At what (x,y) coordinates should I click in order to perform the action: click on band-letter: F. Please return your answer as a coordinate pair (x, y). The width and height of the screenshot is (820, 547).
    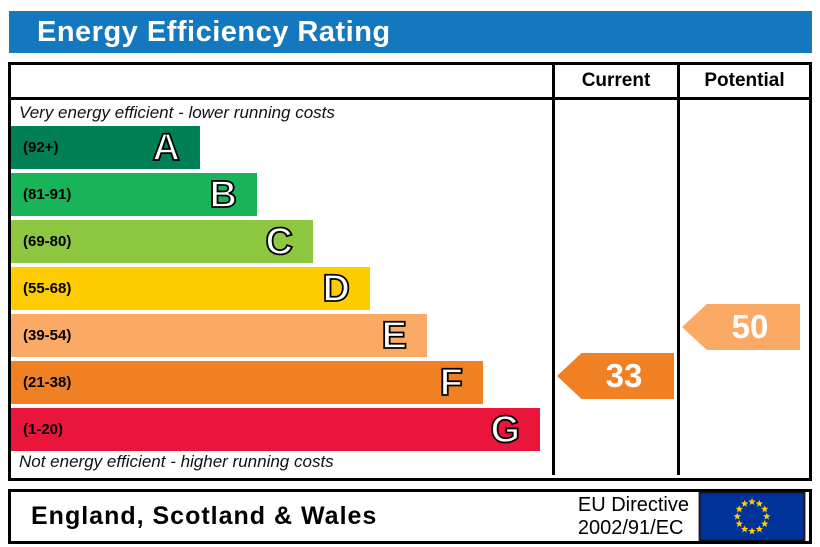
    Looking at the image, I should click on (451, 382).